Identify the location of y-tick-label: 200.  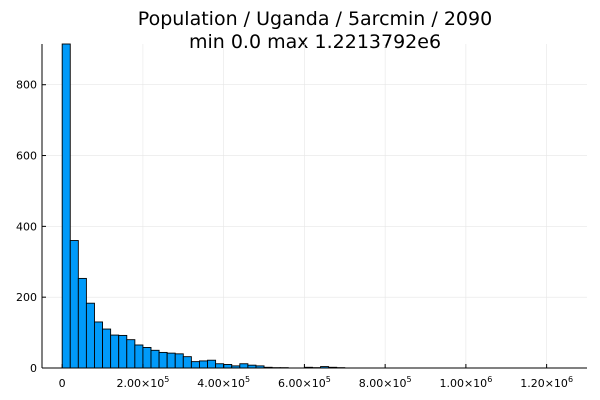
(26, 297).